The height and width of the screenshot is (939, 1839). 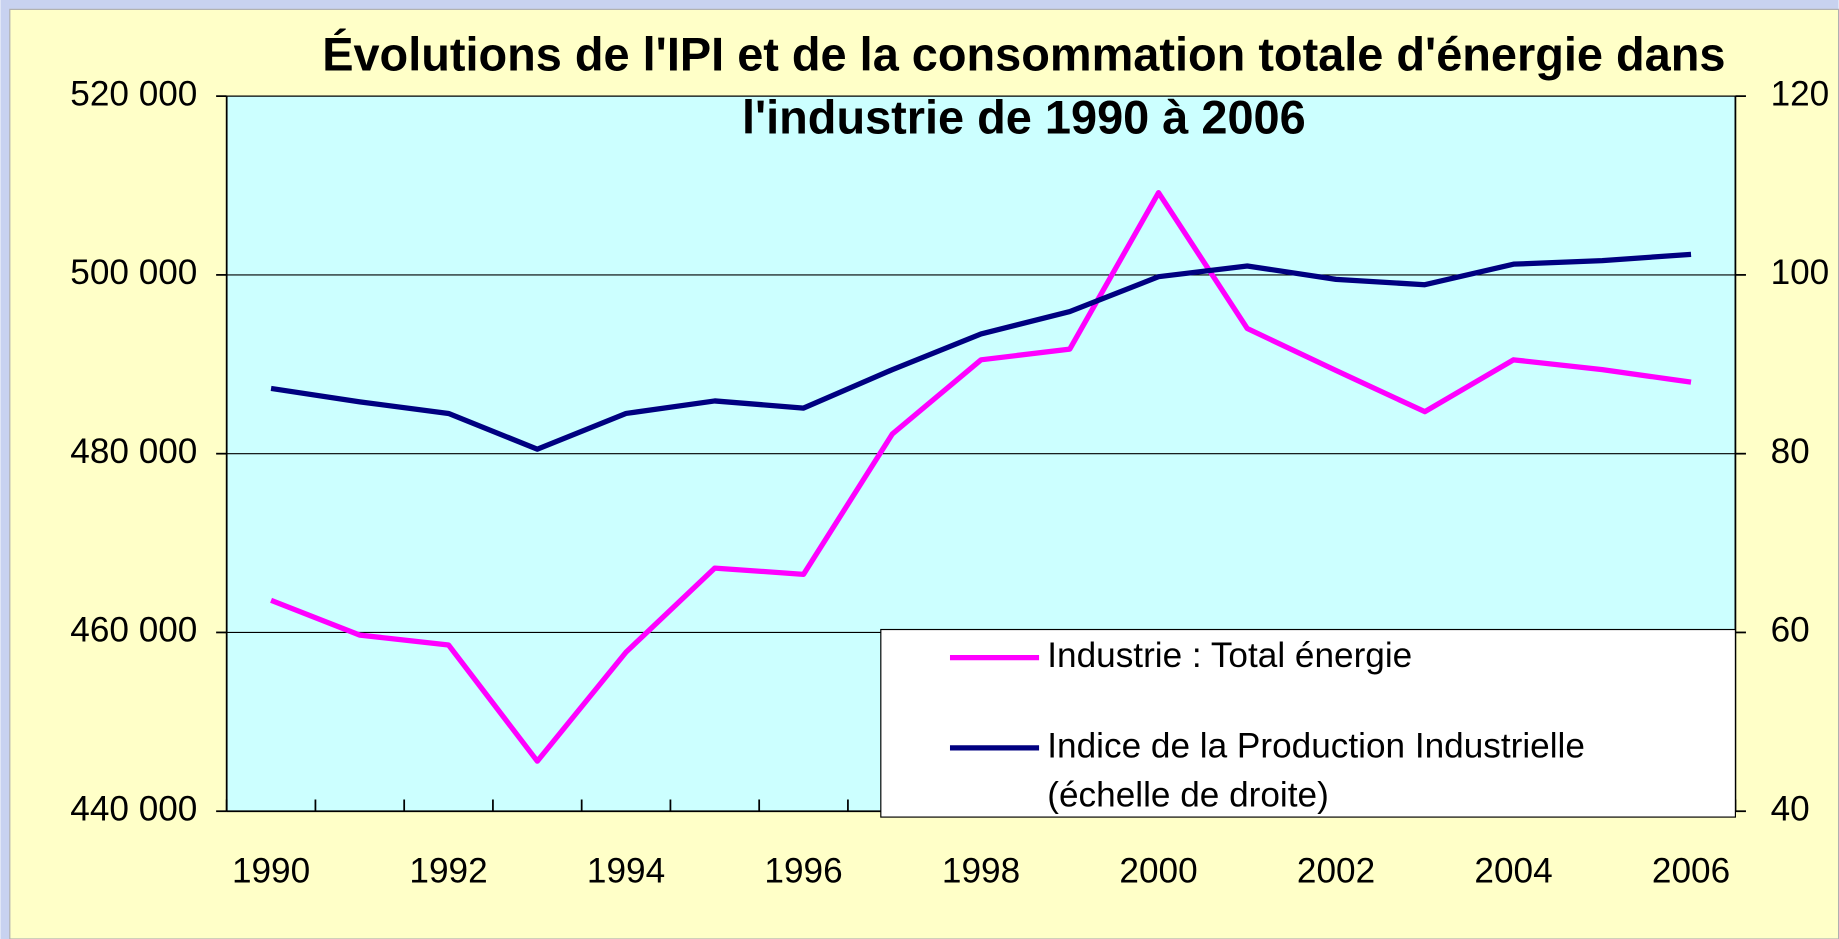 What do you see at coordinates (133, 809) in the screenshot?
I see `y-tick-label: 440 000` at bounding box center [133, 809].